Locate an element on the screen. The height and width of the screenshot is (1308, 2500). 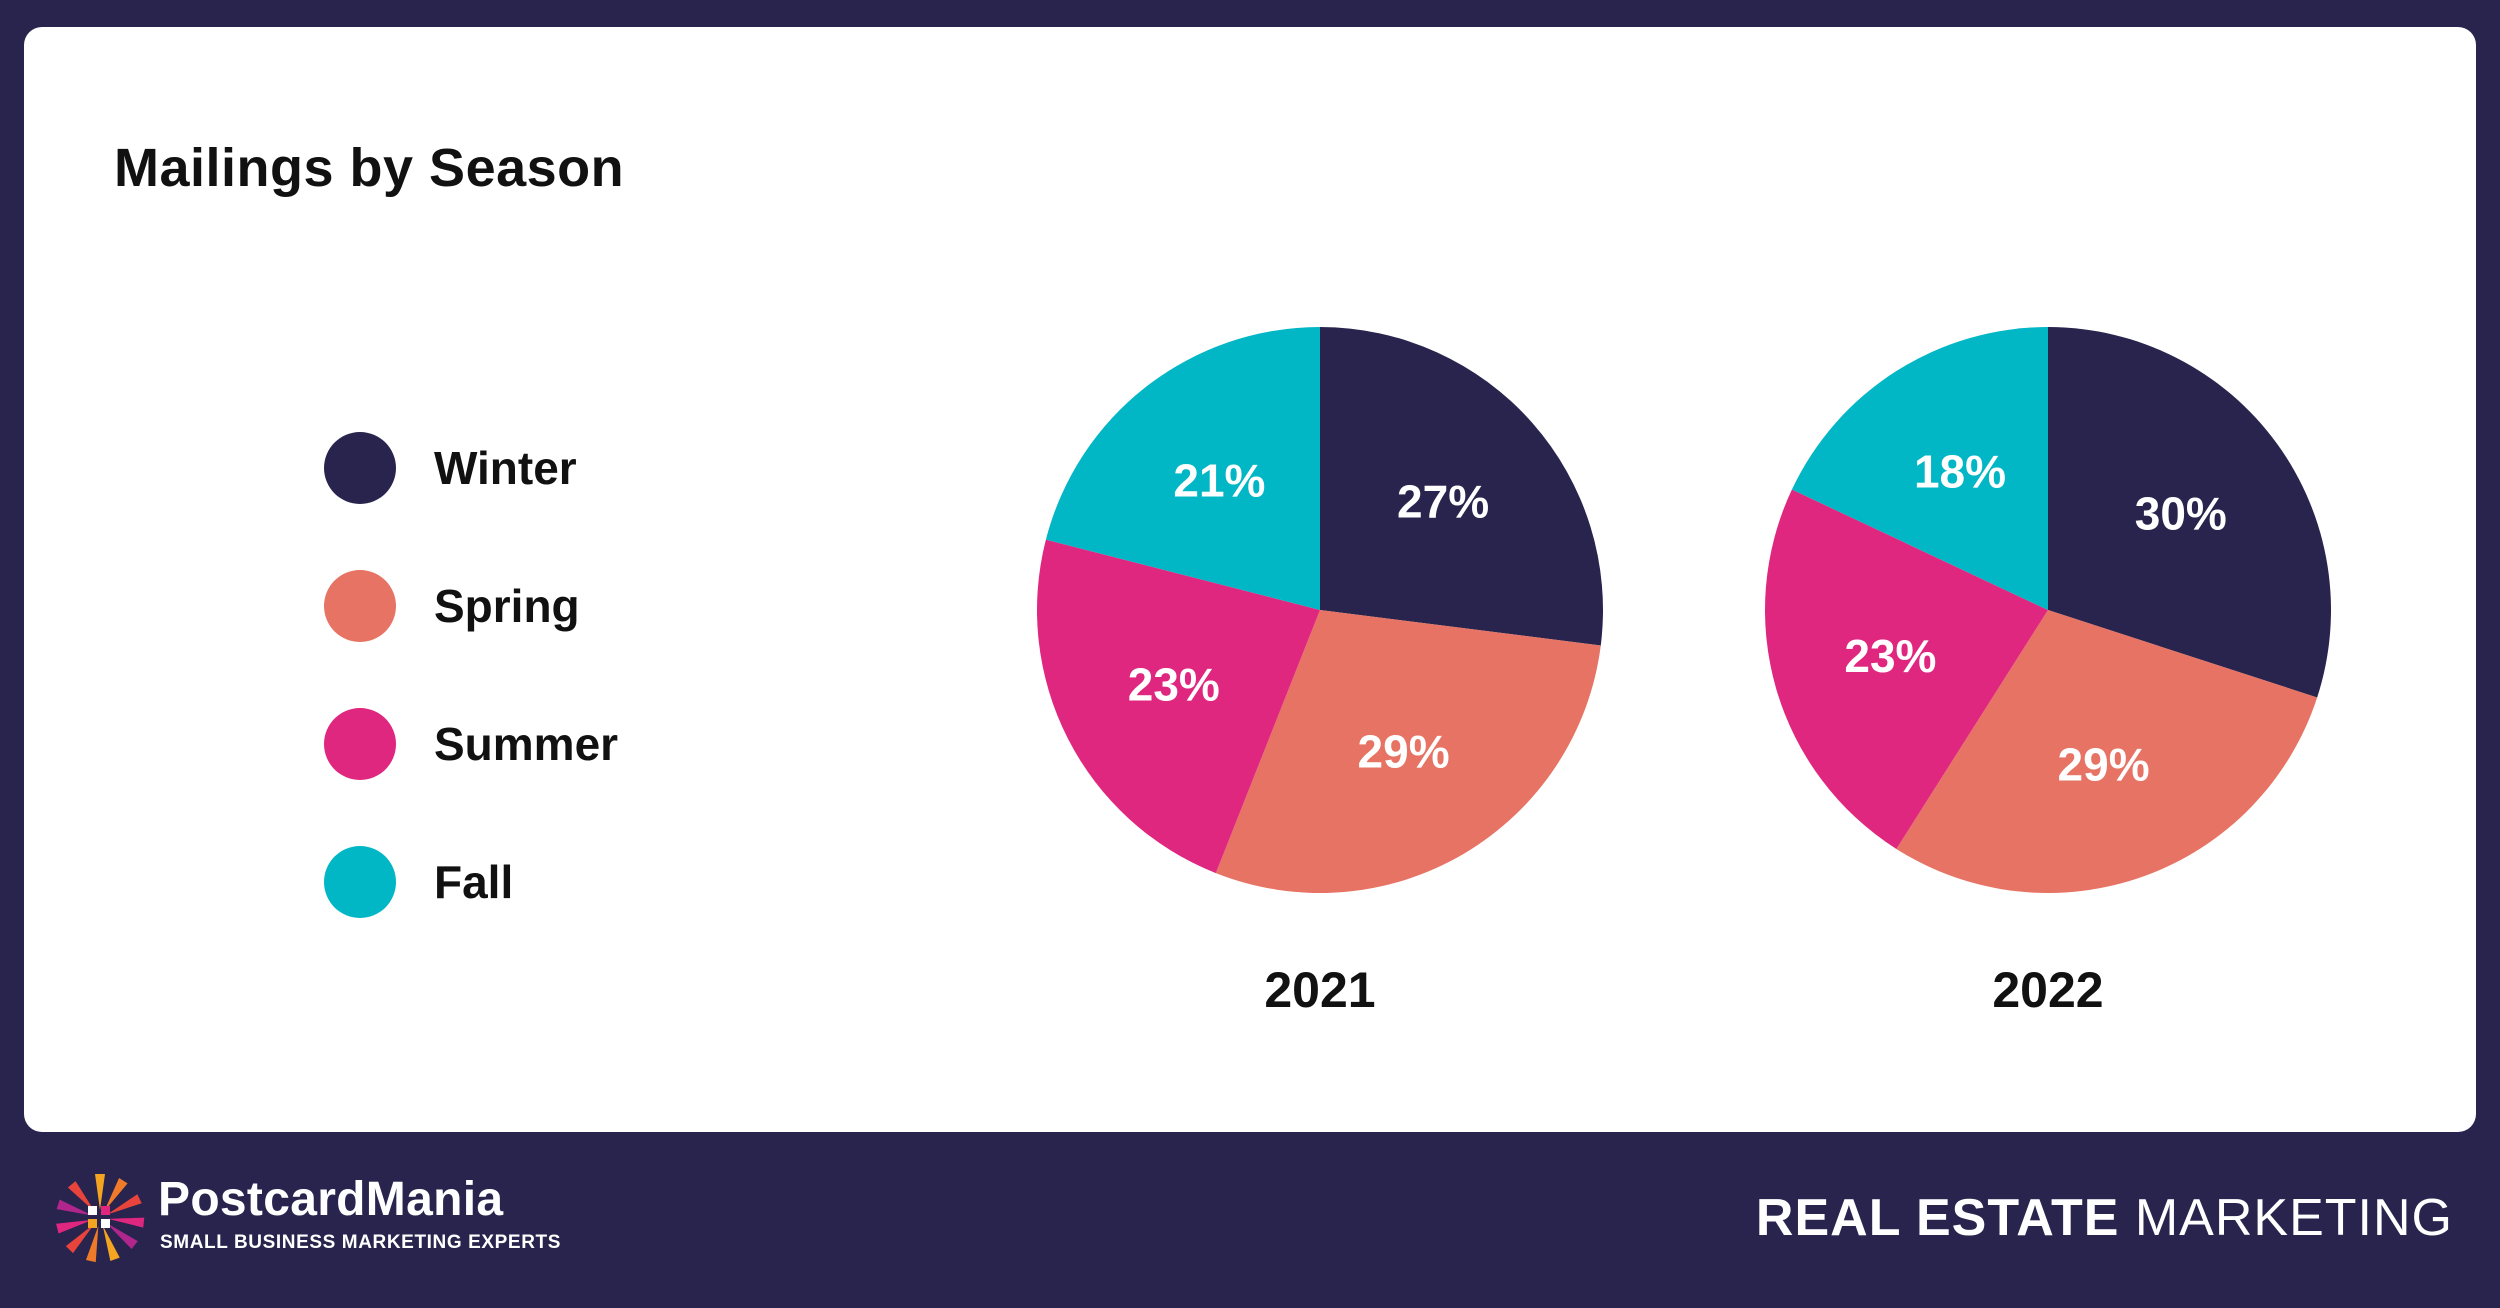
pie-label-2021-fall: 21% is located at coordinates (1219, 480).